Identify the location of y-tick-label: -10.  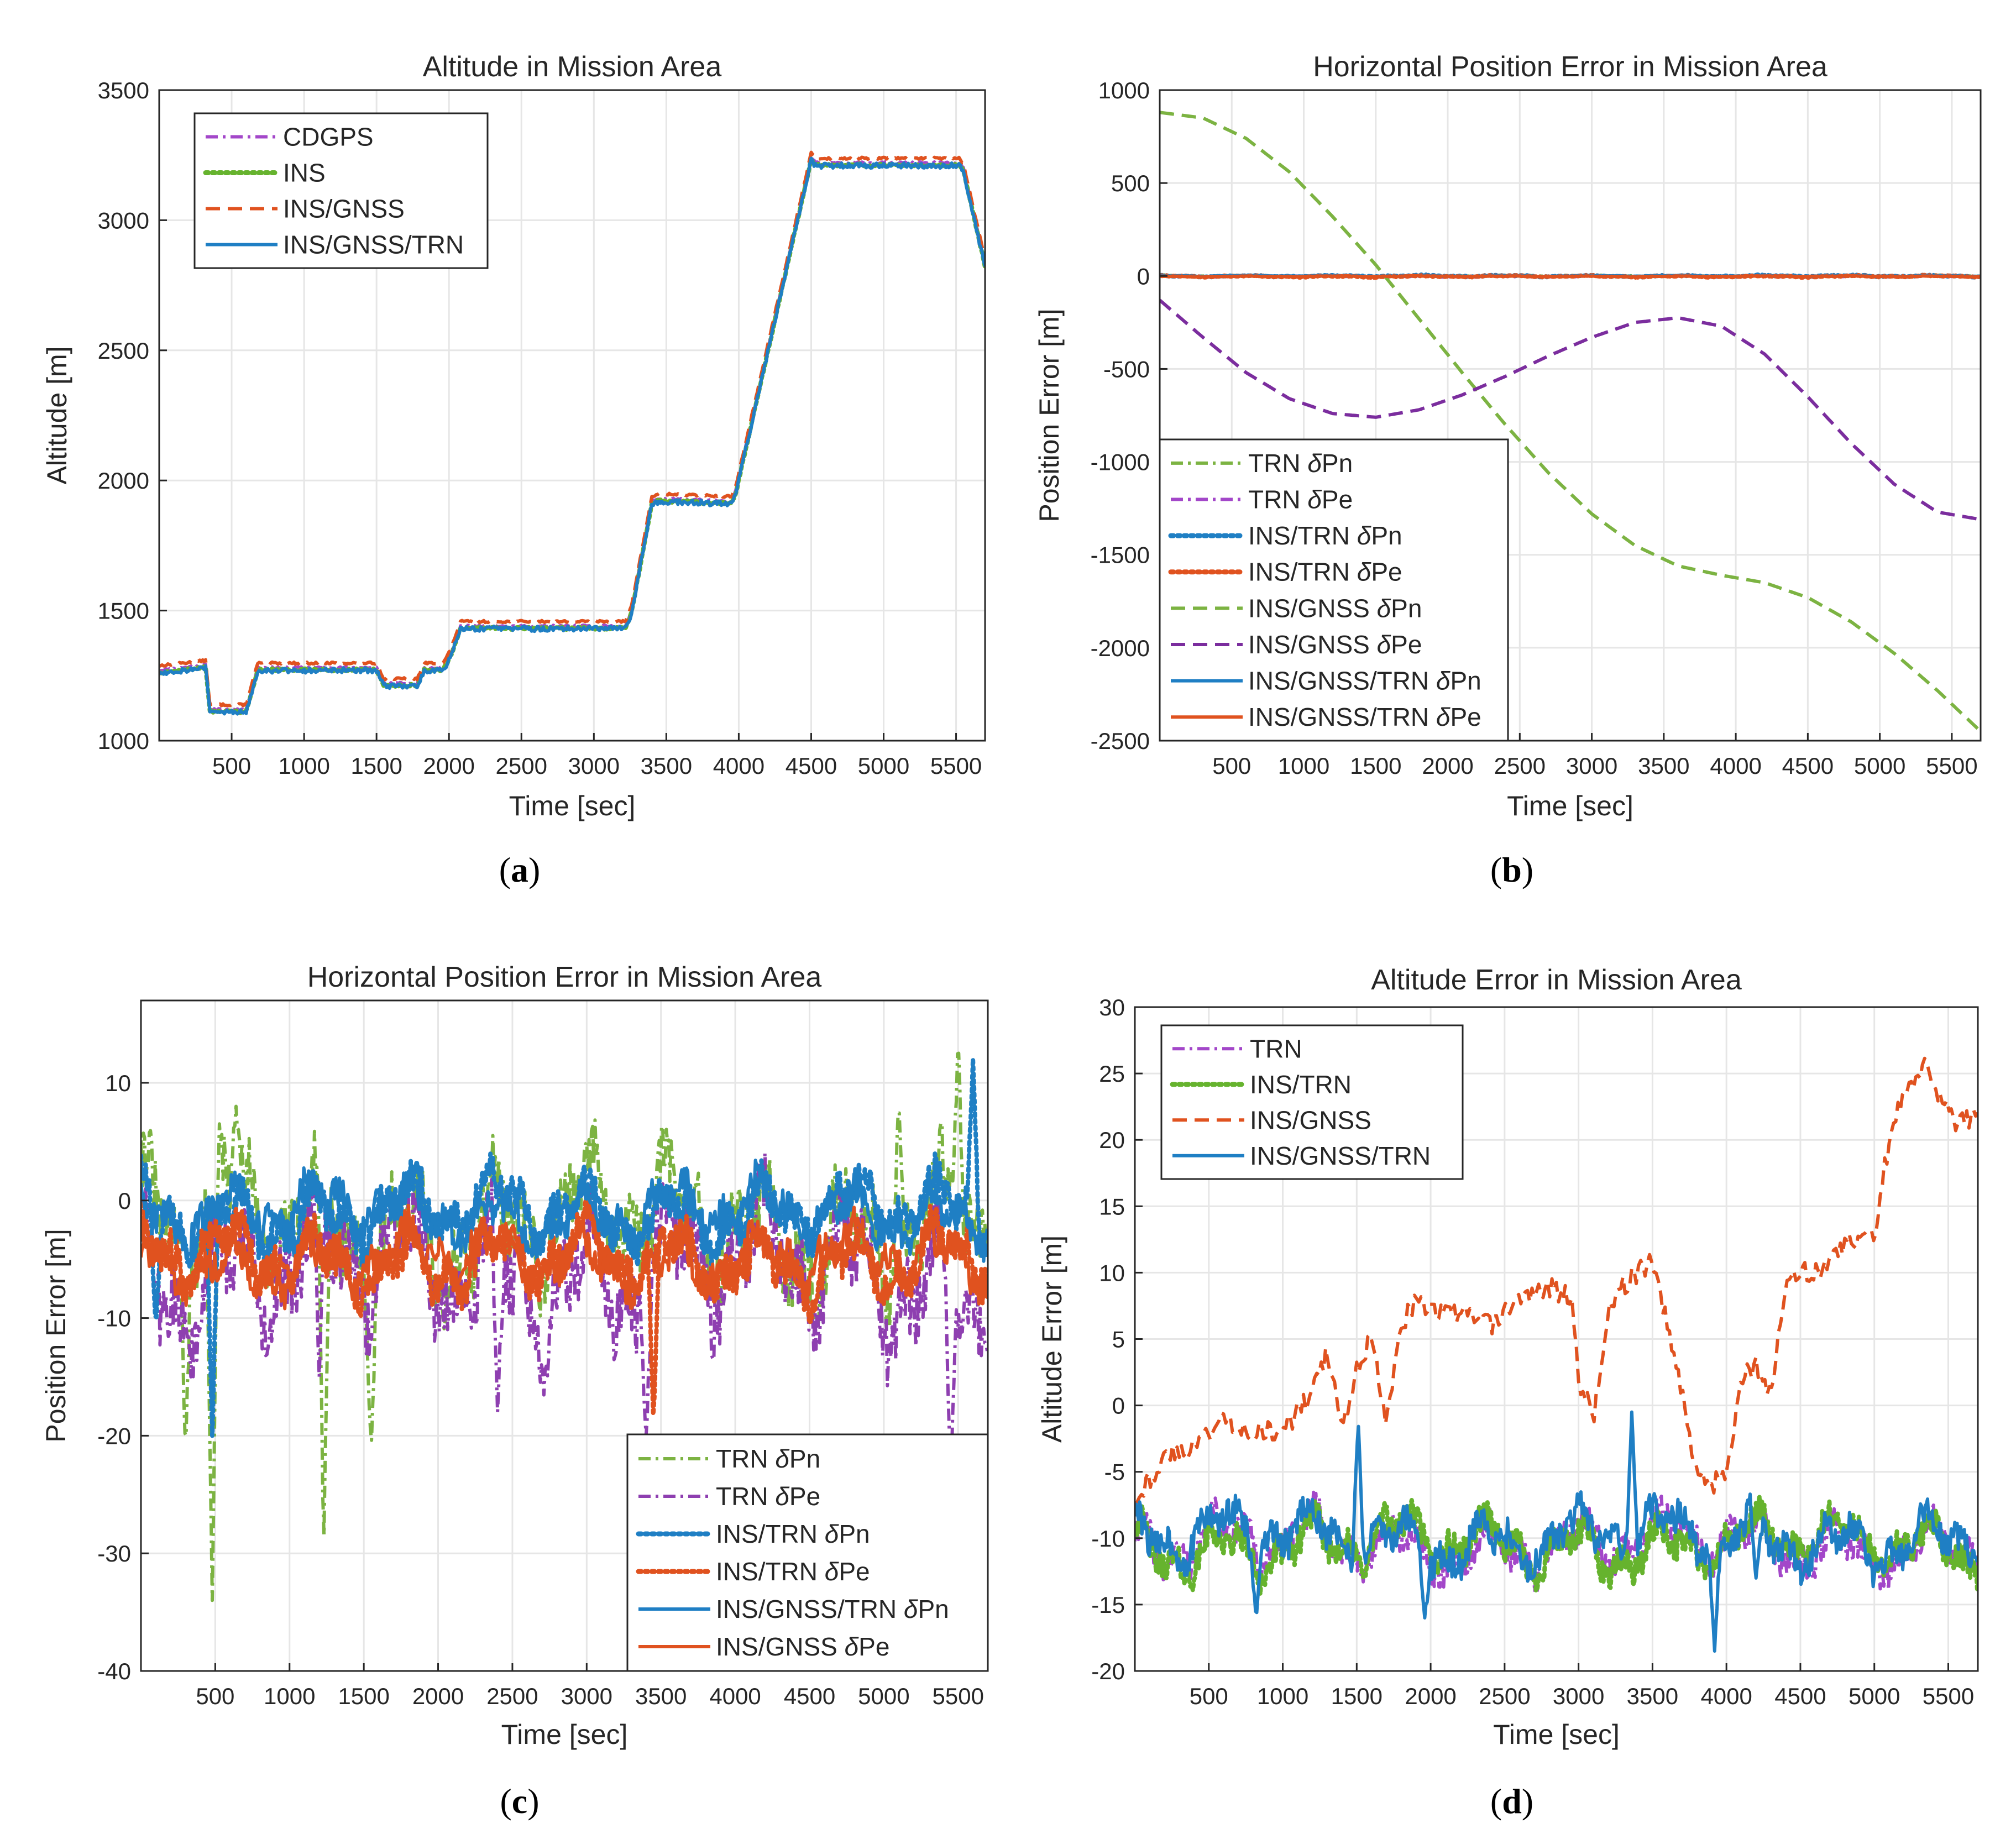
(114, 1319).